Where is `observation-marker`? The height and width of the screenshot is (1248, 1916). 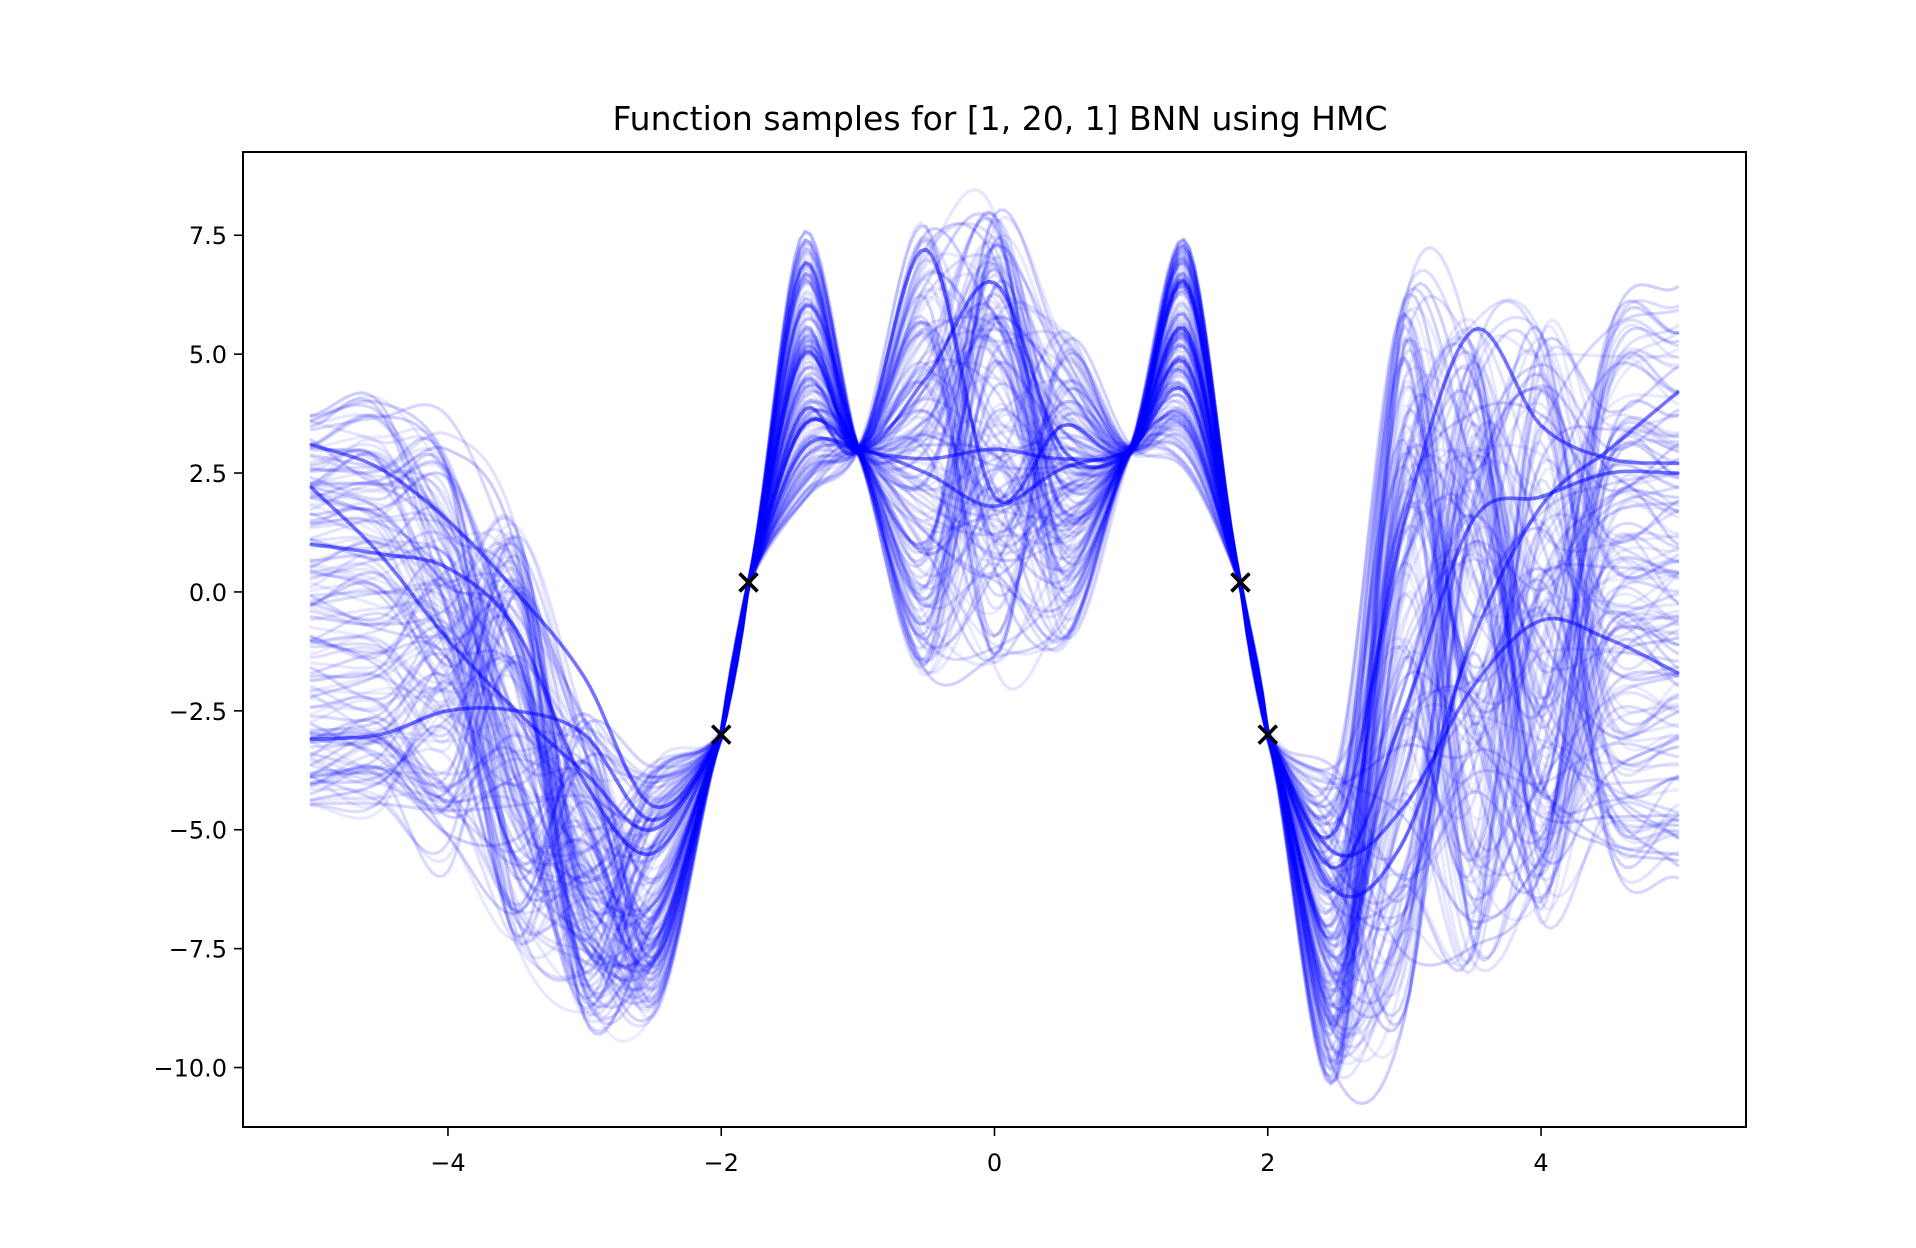
observation-marker is located at coordinates (721, 734).